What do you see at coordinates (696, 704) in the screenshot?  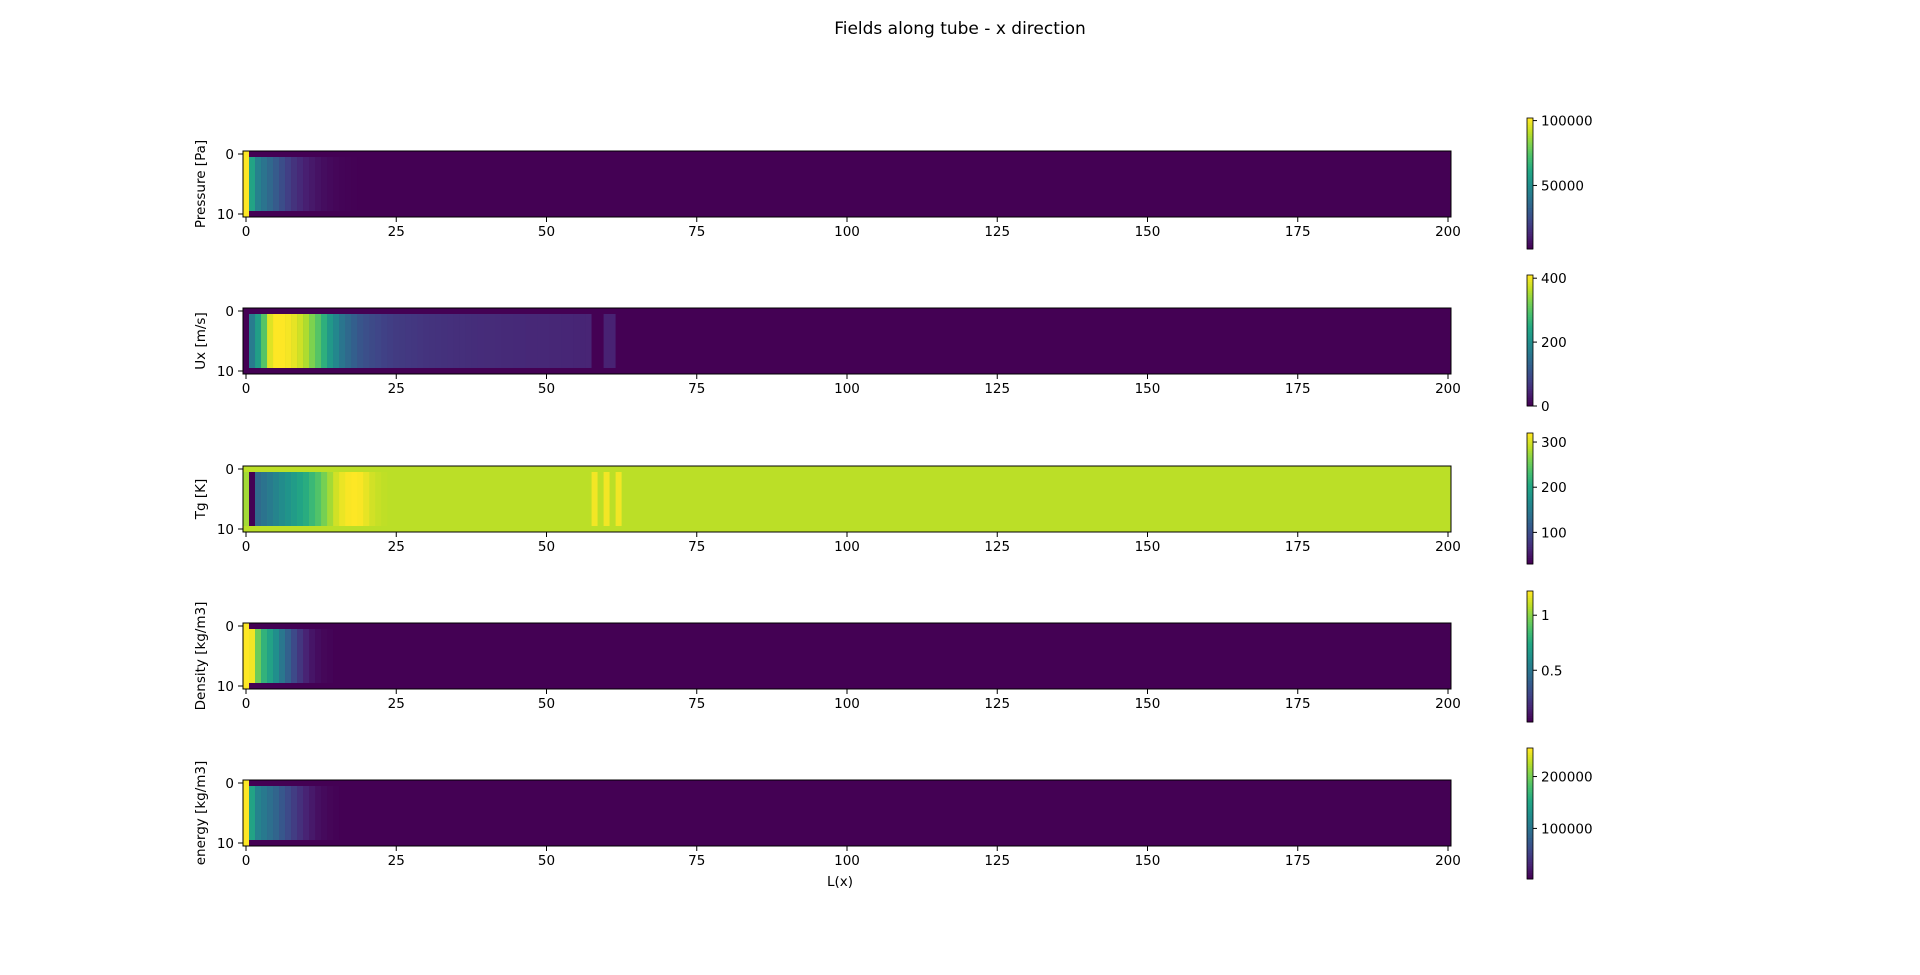 I see `x-tick-label: 75` at bounding box center [696, 704].